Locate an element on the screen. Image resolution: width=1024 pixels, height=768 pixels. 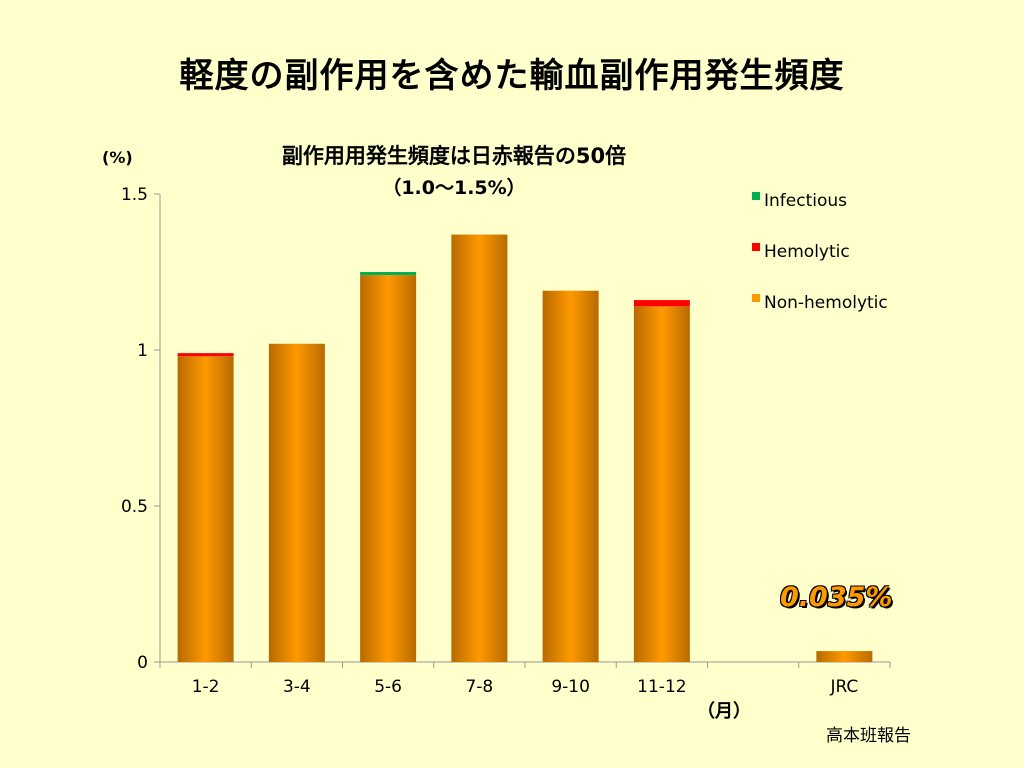
x-tick-label: 1-2 is located at coordinates (206, 687).